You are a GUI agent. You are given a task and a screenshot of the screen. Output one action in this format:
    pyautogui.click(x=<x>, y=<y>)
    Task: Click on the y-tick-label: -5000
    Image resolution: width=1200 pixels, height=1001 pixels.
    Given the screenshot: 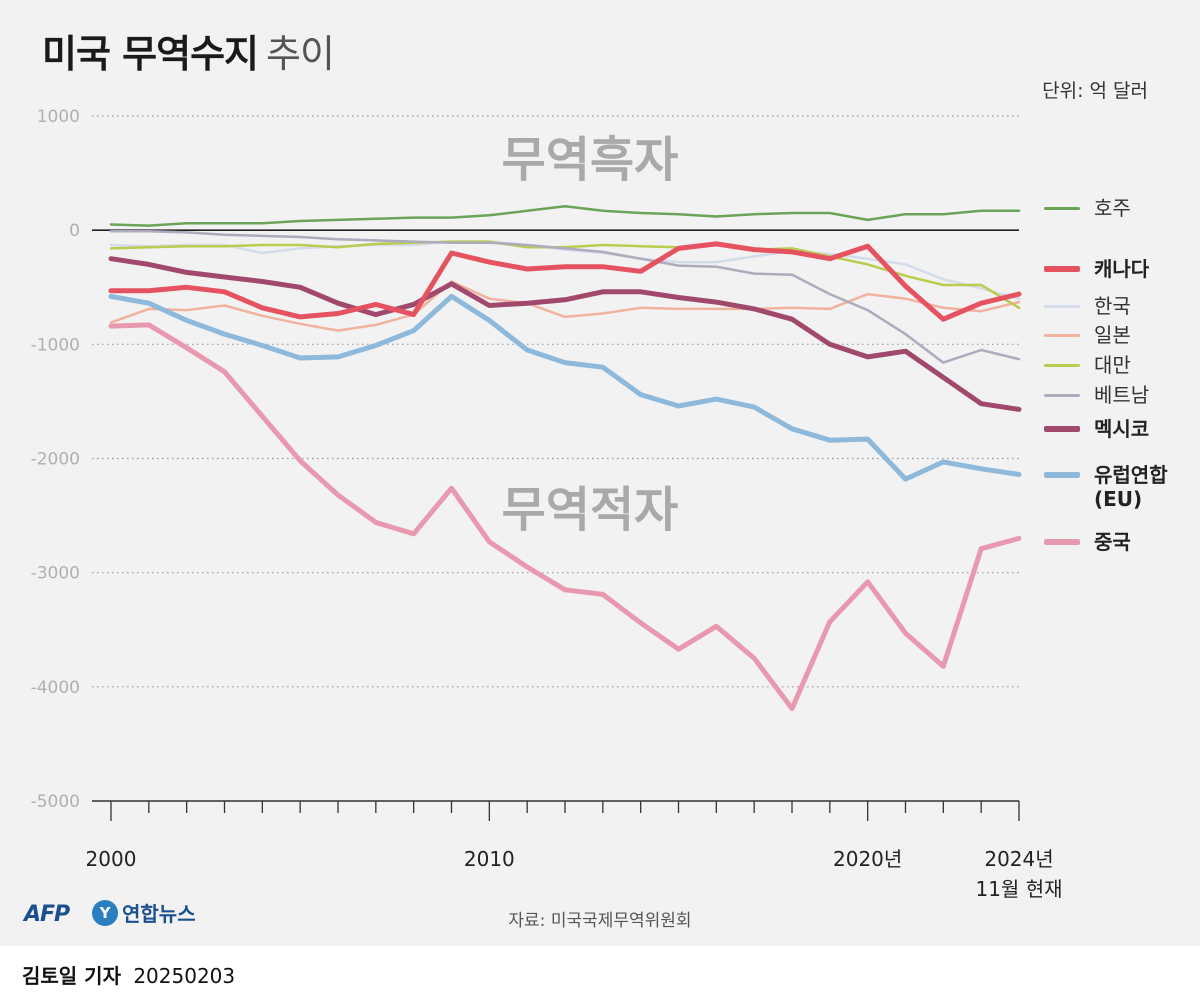 What is the action you would take?
    pyautogui.click(x=55, y=802)
    